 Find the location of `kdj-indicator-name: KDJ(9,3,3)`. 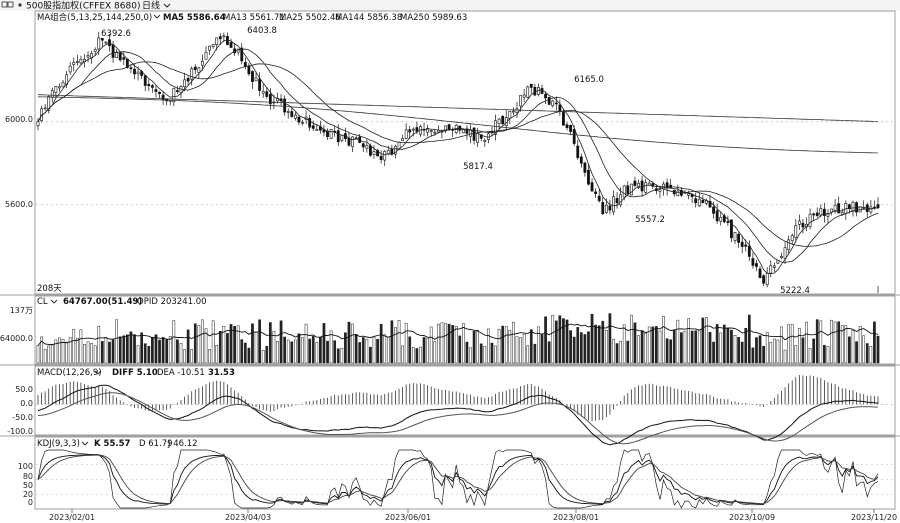

kdj-indicator-name: KDJ(9,3,3) is located at coordinates (58, 444).